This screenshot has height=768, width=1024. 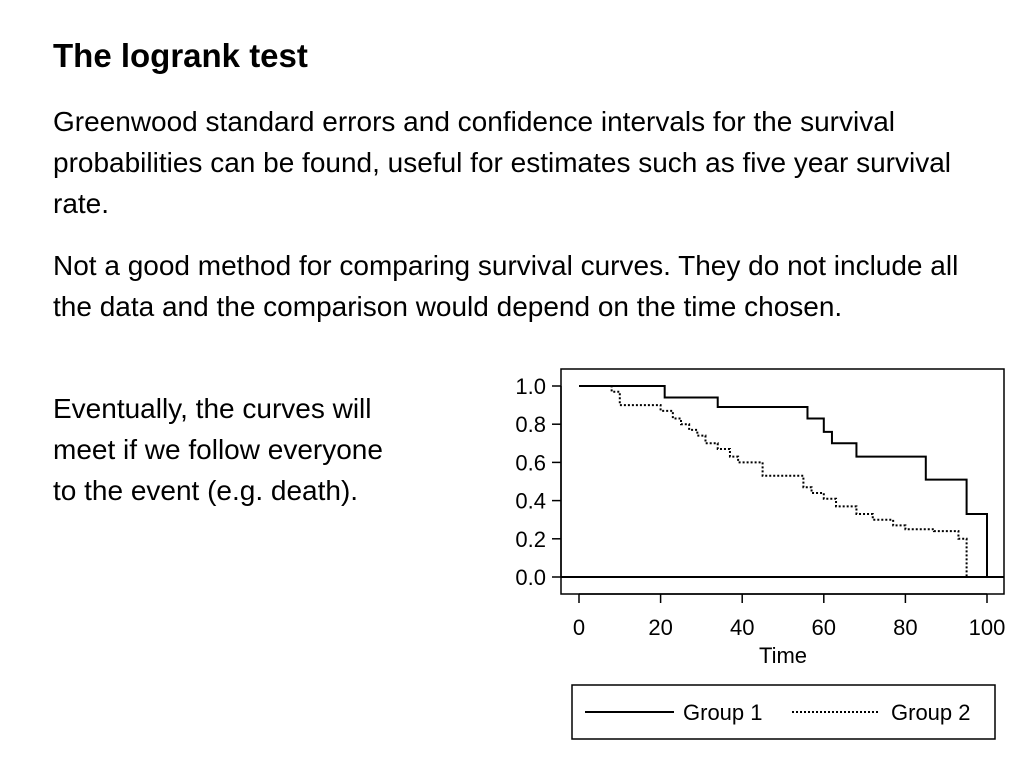 I want to click on legend: Group 1 Group 2, so click(x=783, y=712).